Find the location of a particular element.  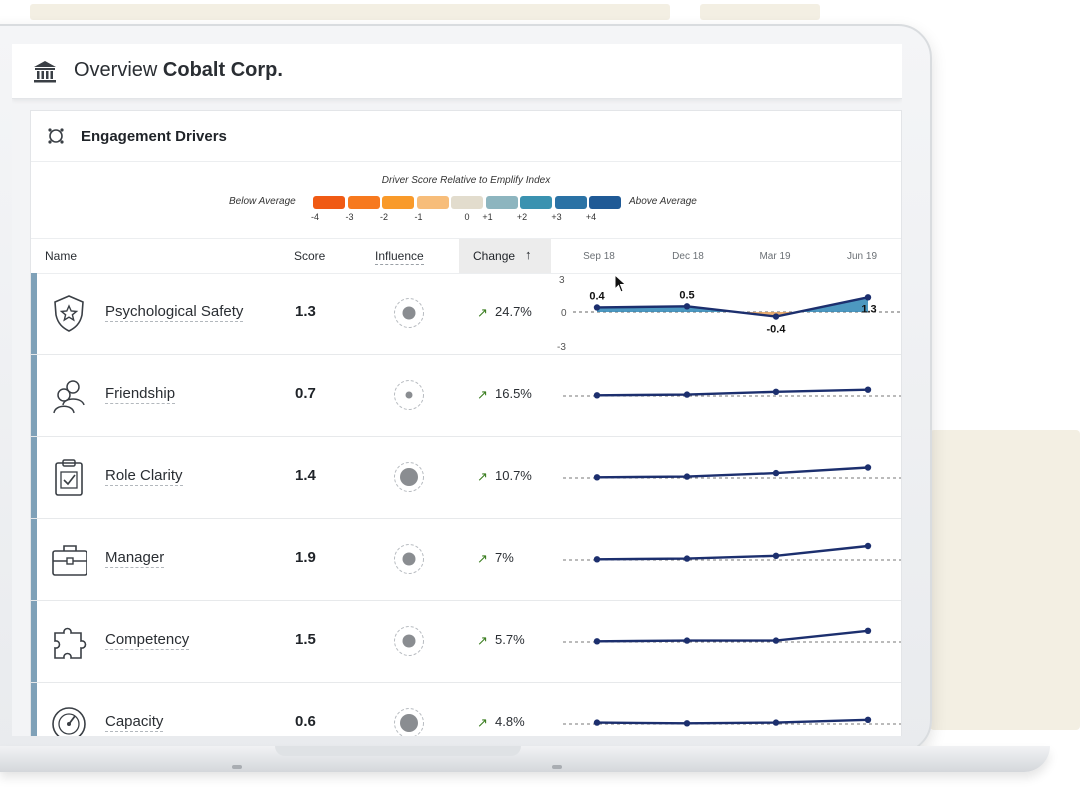

legend-tick: +2 is located at coordinates (522, 217).